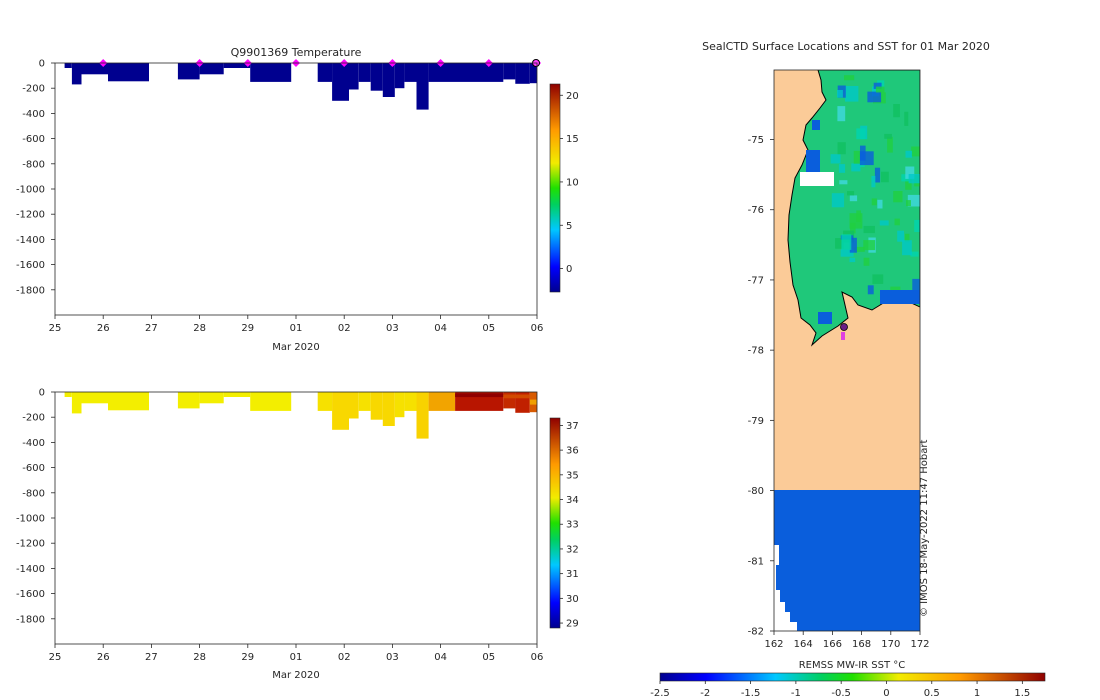  What do you see at coordinates (344, 328) in the screenshot?
I see `x-tick-label: 02` at bounding box center [344, 328].